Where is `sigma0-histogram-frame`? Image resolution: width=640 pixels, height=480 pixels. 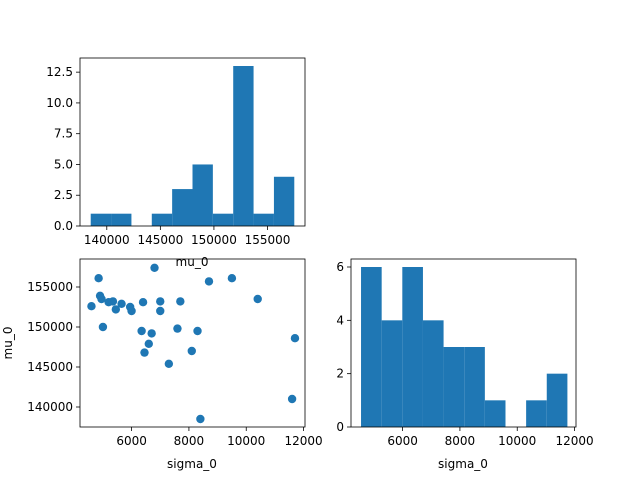 sigma0-histogram-frame is located at coordinates (463, 343).